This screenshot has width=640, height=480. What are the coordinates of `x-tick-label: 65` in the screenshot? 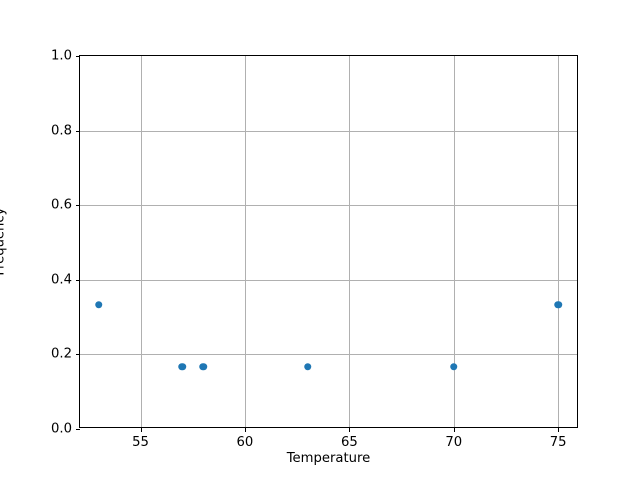 It's located at (349, 442).